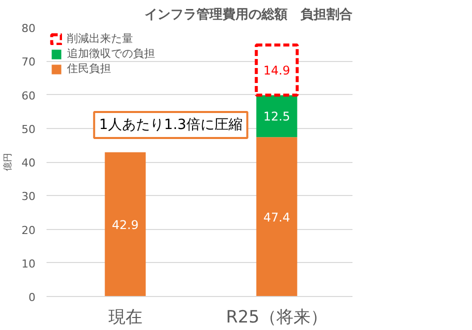 The image size is (472, 330). Describe the element at coordinates (29, 28) in the screenshot. I see `y-tick-label: 80` at that location.